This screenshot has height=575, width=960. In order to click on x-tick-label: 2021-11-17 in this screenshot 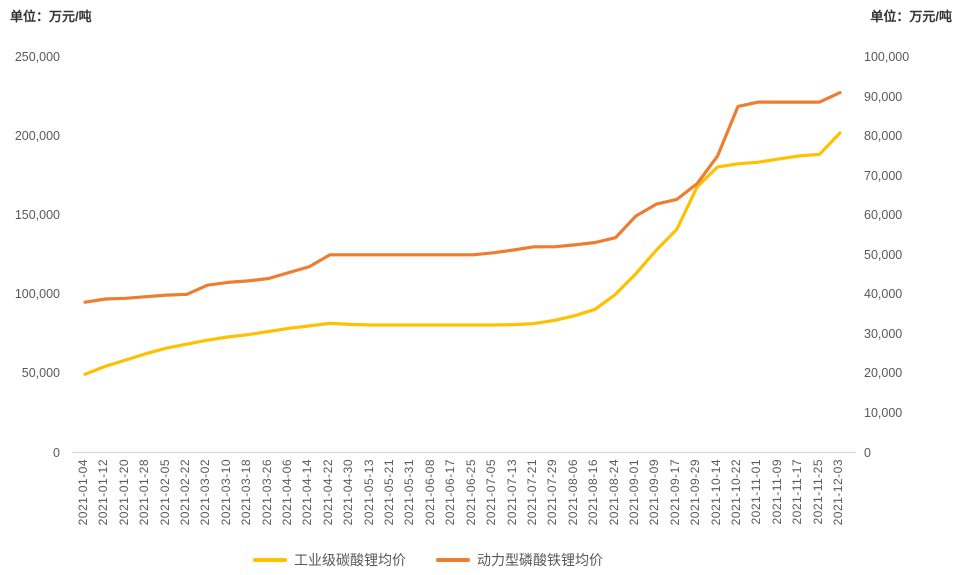, I will do `click(797, 492)`.